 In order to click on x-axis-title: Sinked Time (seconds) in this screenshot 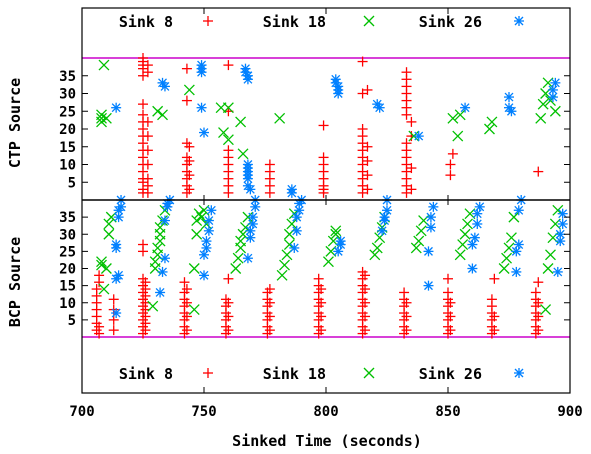, I will do `click(327, 441)`.